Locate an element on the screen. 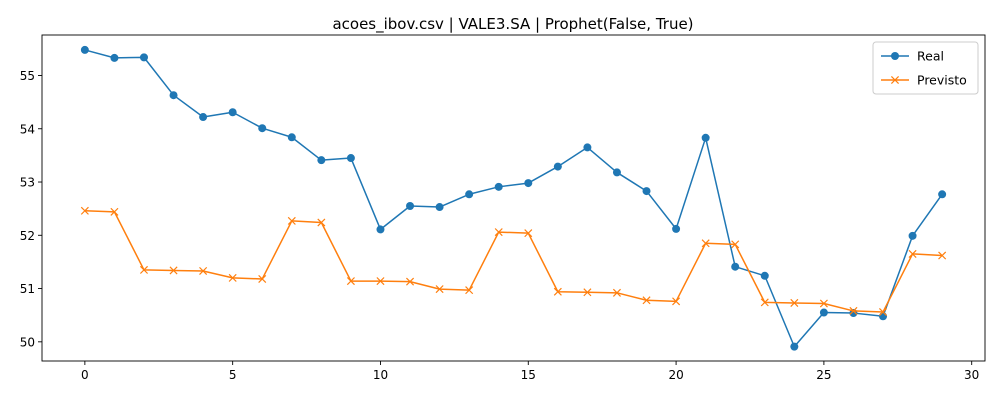 Image resolution: width=1000 pixels, height=400 pixels. y-tick-label: 52 is located at coordinates (27, 236).